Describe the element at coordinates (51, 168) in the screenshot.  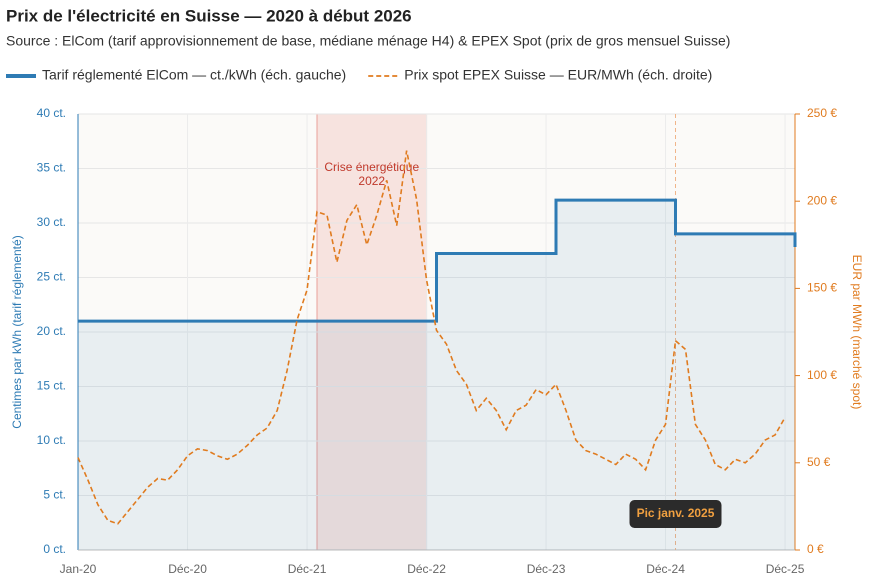
I see `y-tick-label: 35 ct.` at that location.